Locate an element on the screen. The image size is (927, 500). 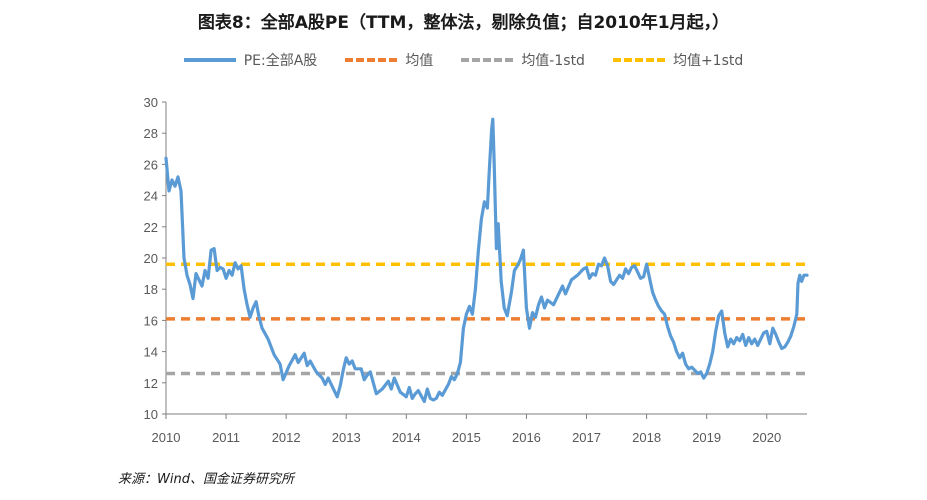
legend-item-mean-plus-std: 均值+1std is located at coordinates (678, 60).